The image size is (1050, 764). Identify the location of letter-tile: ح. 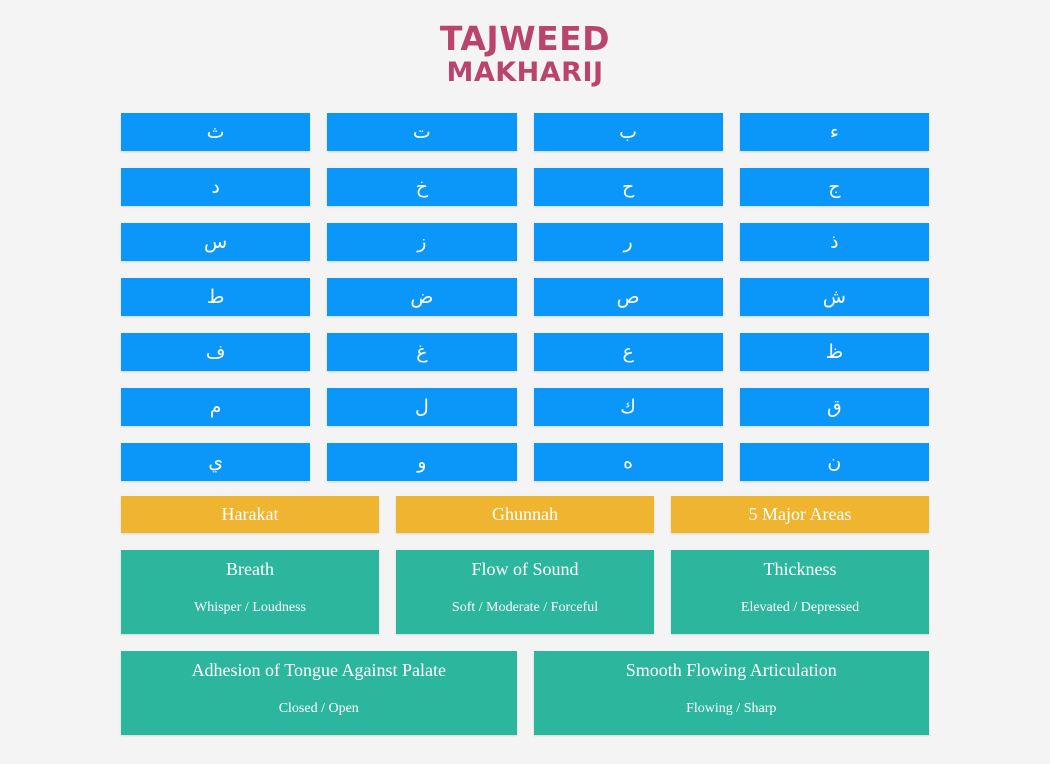
(628, 187).